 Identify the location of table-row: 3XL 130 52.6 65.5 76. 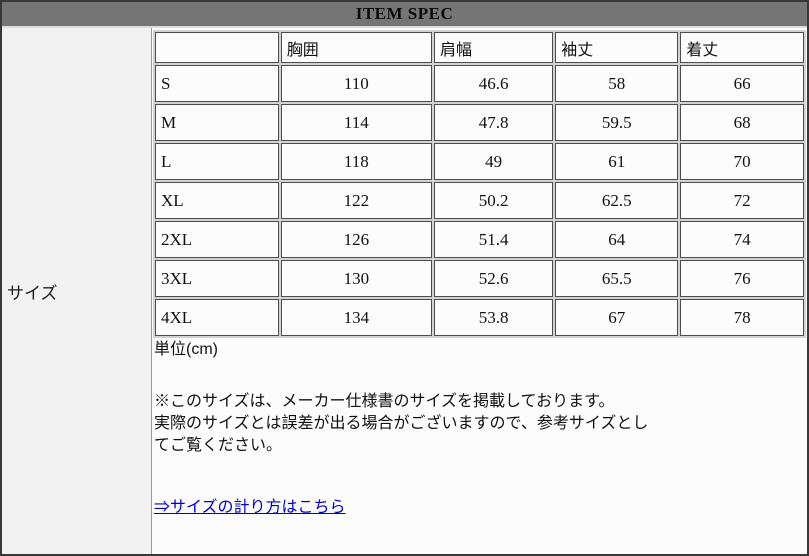
(479, 278).